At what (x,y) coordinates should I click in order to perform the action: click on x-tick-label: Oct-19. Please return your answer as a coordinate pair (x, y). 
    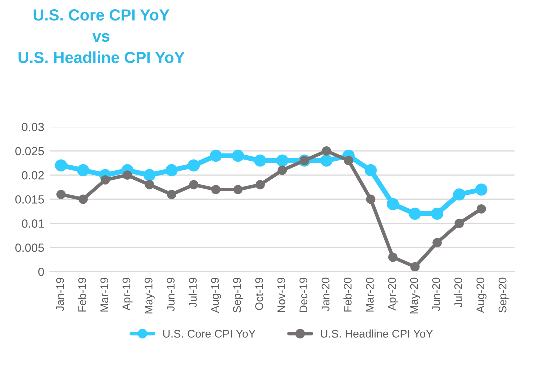
    Looking at the image, I should click on (259, 294).